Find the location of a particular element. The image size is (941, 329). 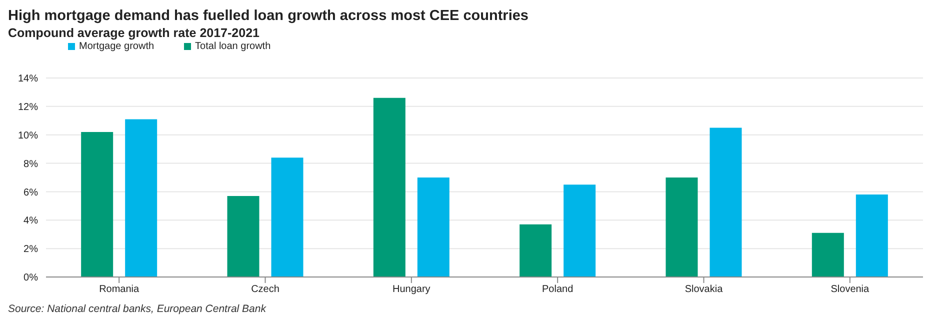

y-tick-label: 2% is located at coordinates (31, 250).